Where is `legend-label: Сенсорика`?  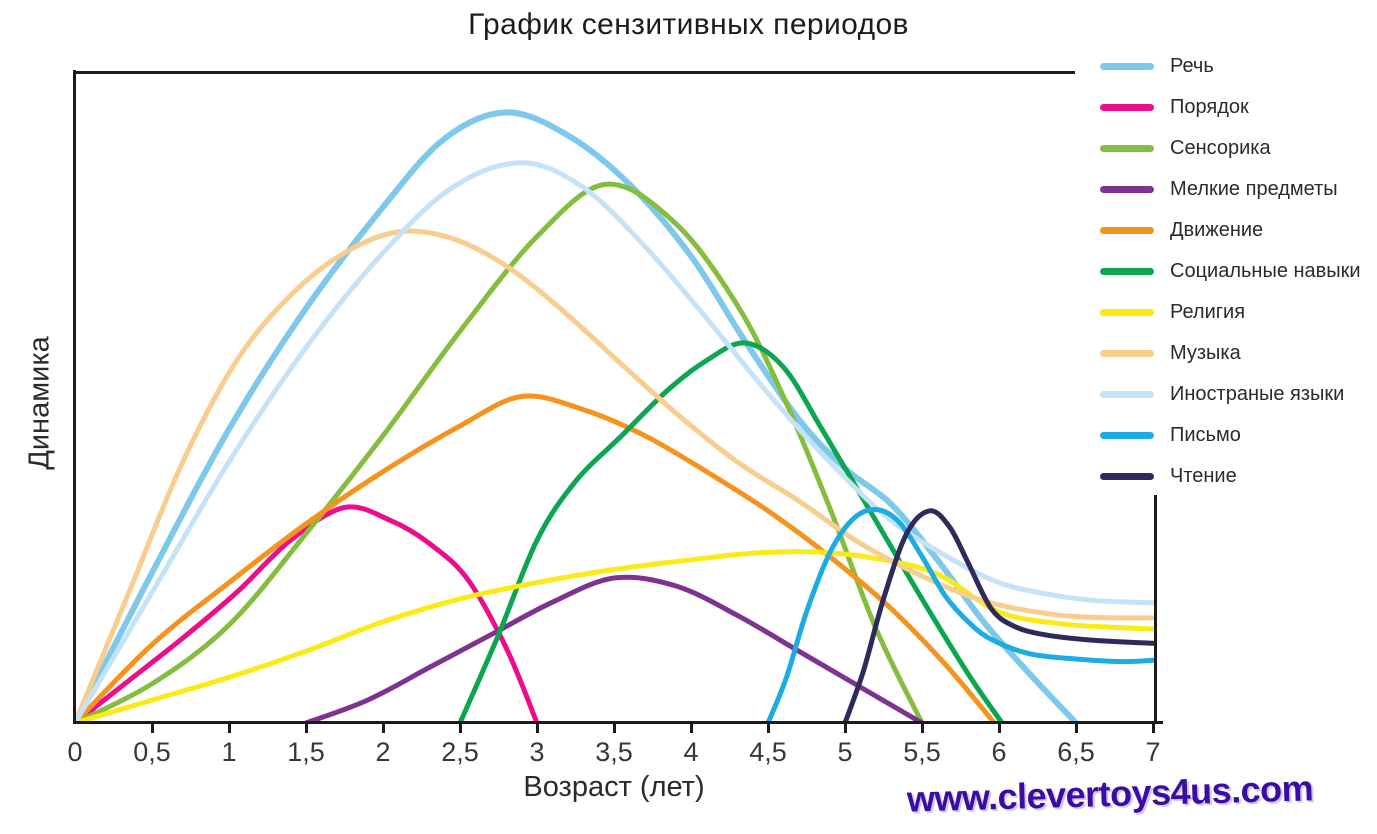
legend-label: Сенсорика is located at coordinates (1220, 148).